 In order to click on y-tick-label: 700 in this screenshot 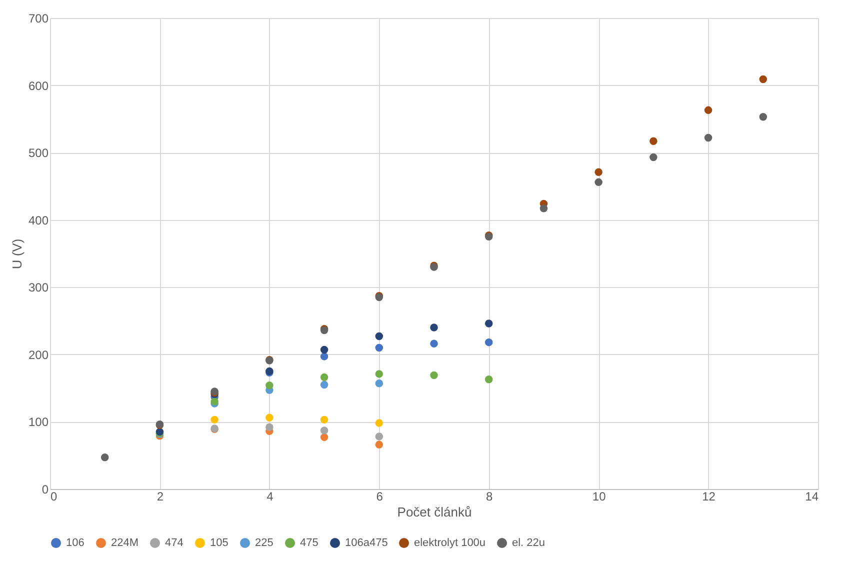, I will do `click(38, 19)`.